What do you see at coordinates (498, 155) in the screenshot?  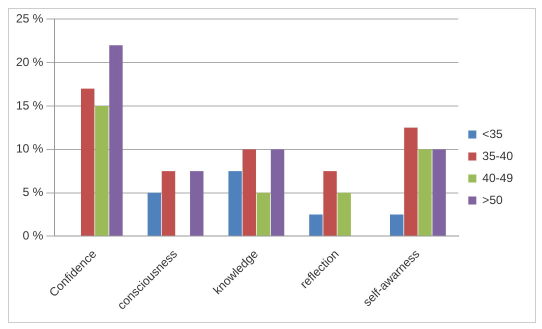 I see `legend-label: 35-40` at bounding box center [498, 155].